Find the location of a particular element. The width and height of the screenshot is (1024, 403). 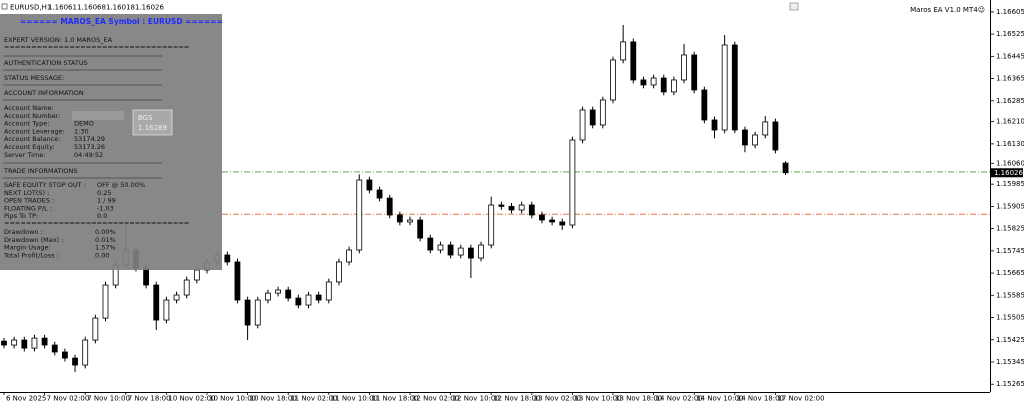

y-tick-label: 1.16445 is located at coordinates (1010, 56).